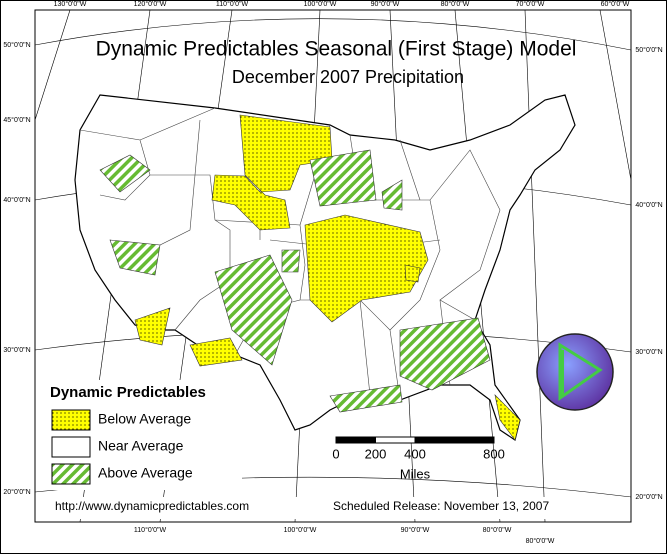  I want to click on legend-swatch-below, so click(71, 420).